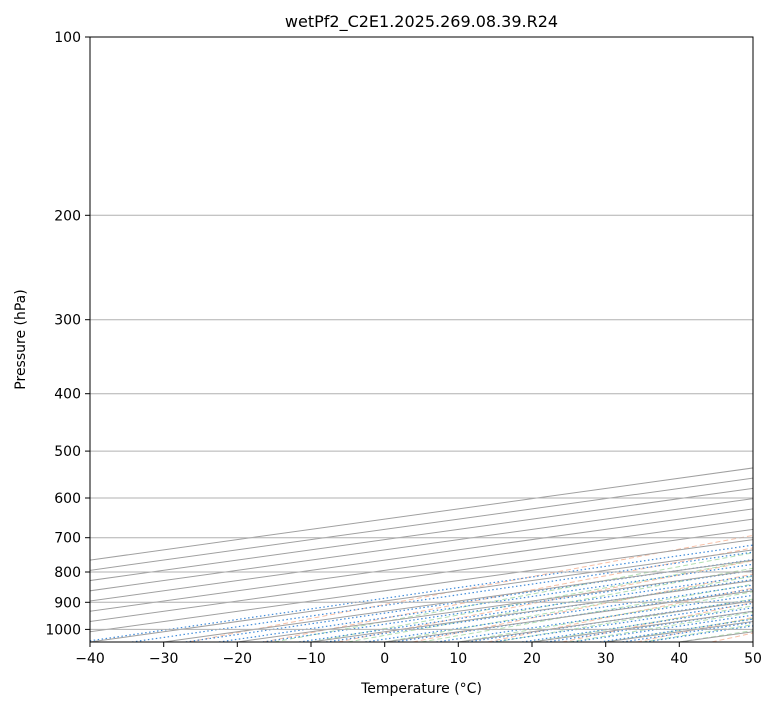 Image resolution: width=775 pixels, height=708 pixels. What do you see at coordinates (458, 659) in the screenshot?
I see `x-tick-label: 10` at bounding box center [458, 659].